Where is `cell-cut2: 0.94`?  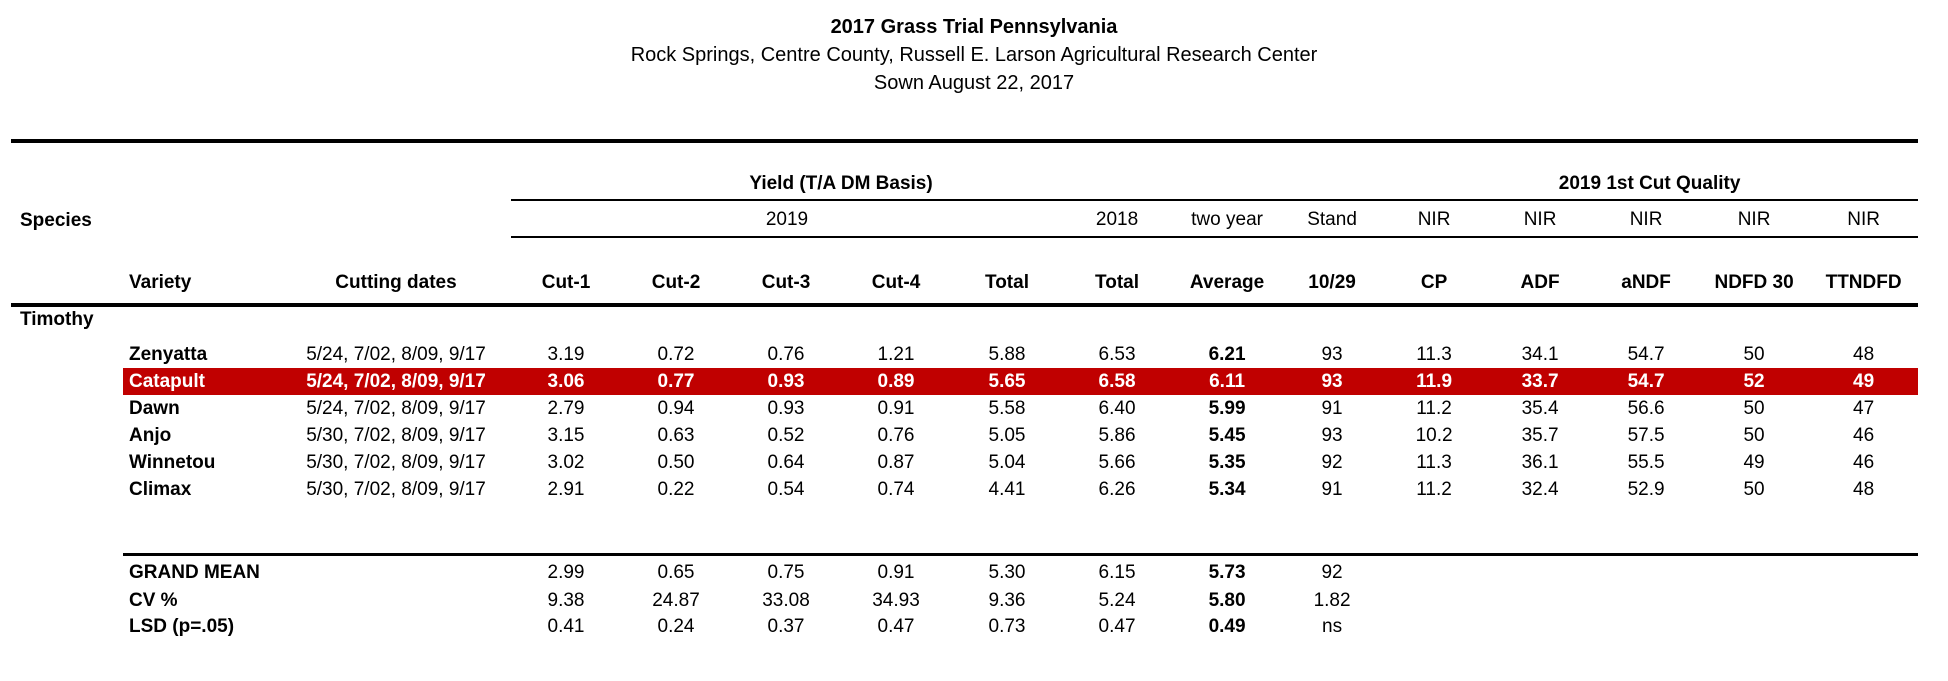
cell-cut2: 0.94 is located at coordinates (676, 408).